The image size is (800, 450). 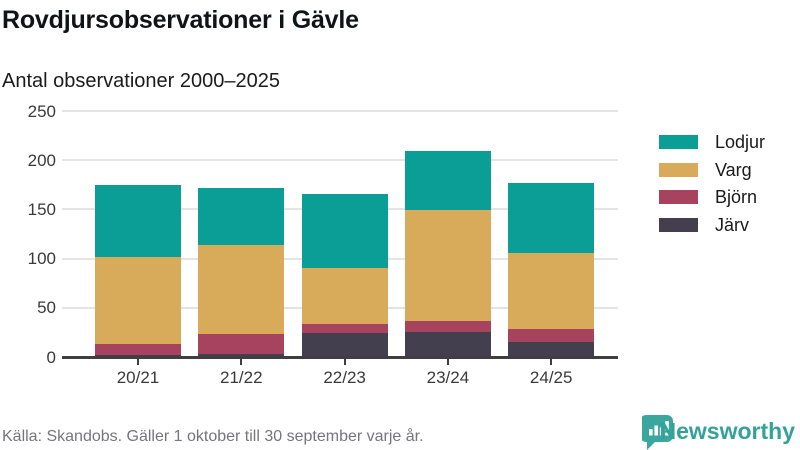 I want to click on bar-segment-järv-22-23, so click(x=344, y=345).